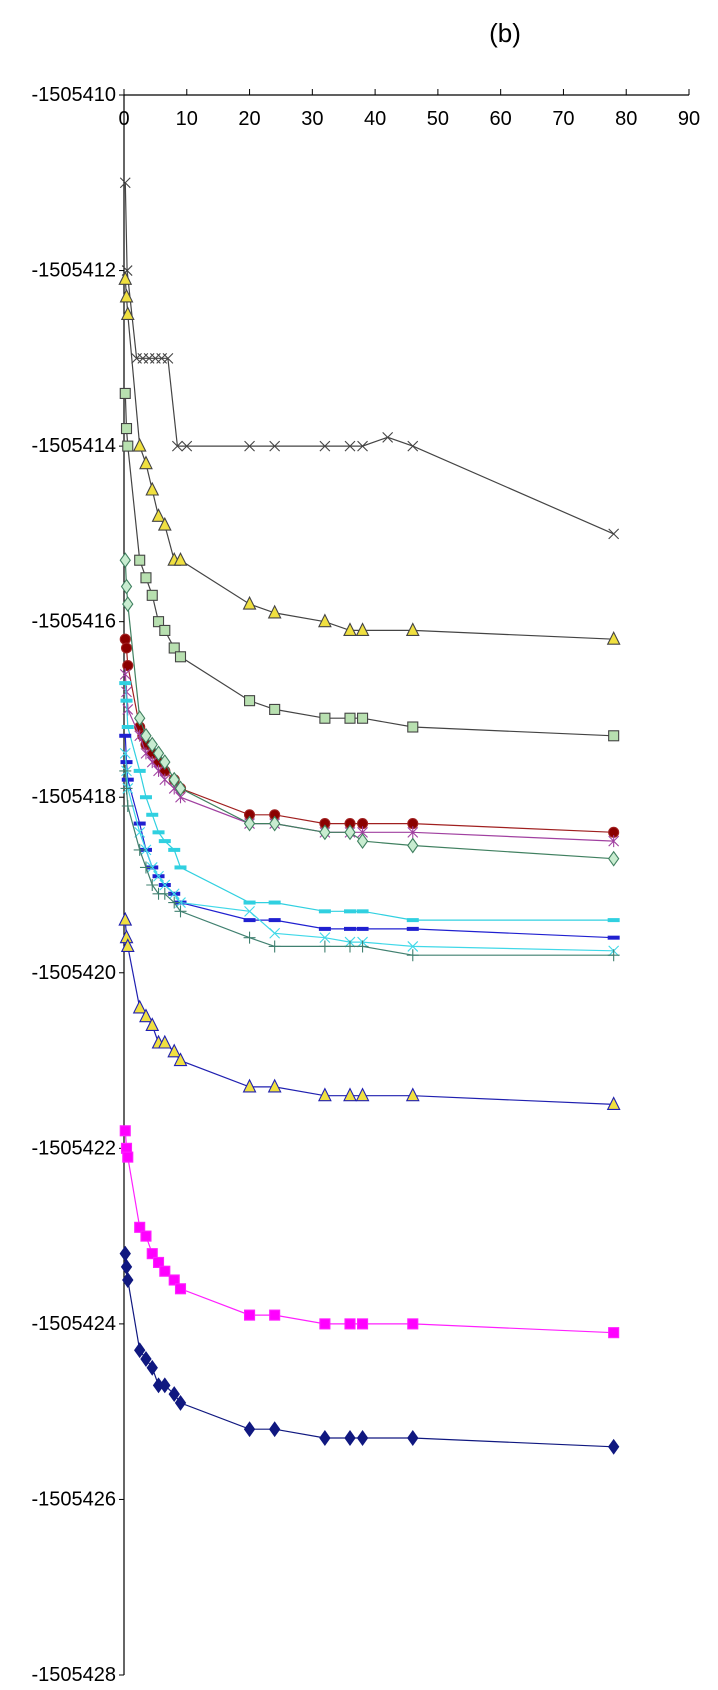 The width and height of the screenshot is (718, 1690). Describe the element at coordinates (73, 1148) in the screenshot. I see `y-tick-label: -1505422` at that location.